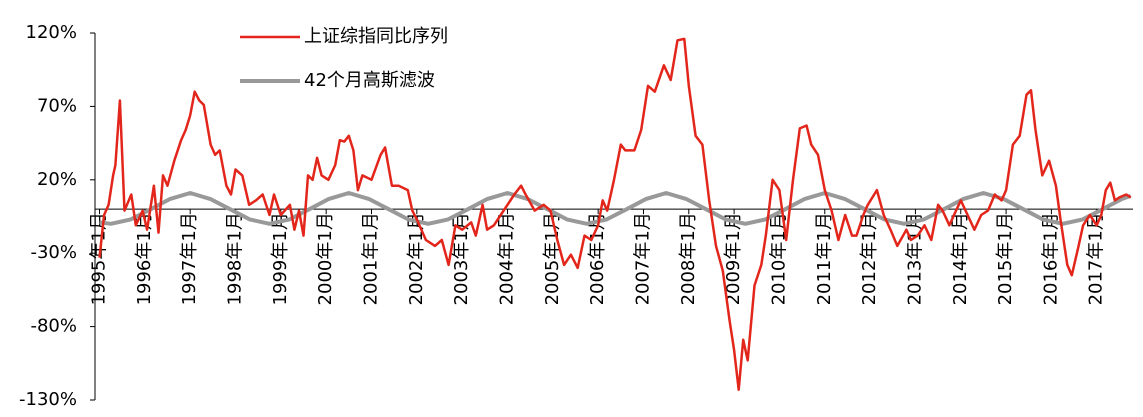 The image size is (1143, 417). Describe the element at coordinates (99, 258) in the screenshot. I see `x-tick-label: 1995年1月` at that location.